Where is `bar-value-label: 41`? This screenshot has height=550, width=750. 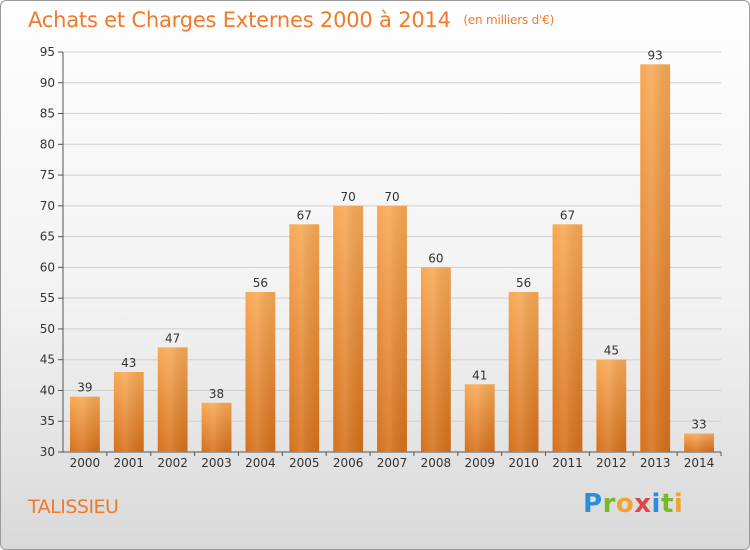 bar-value-label: 41 is located at coordinates (479, 375).